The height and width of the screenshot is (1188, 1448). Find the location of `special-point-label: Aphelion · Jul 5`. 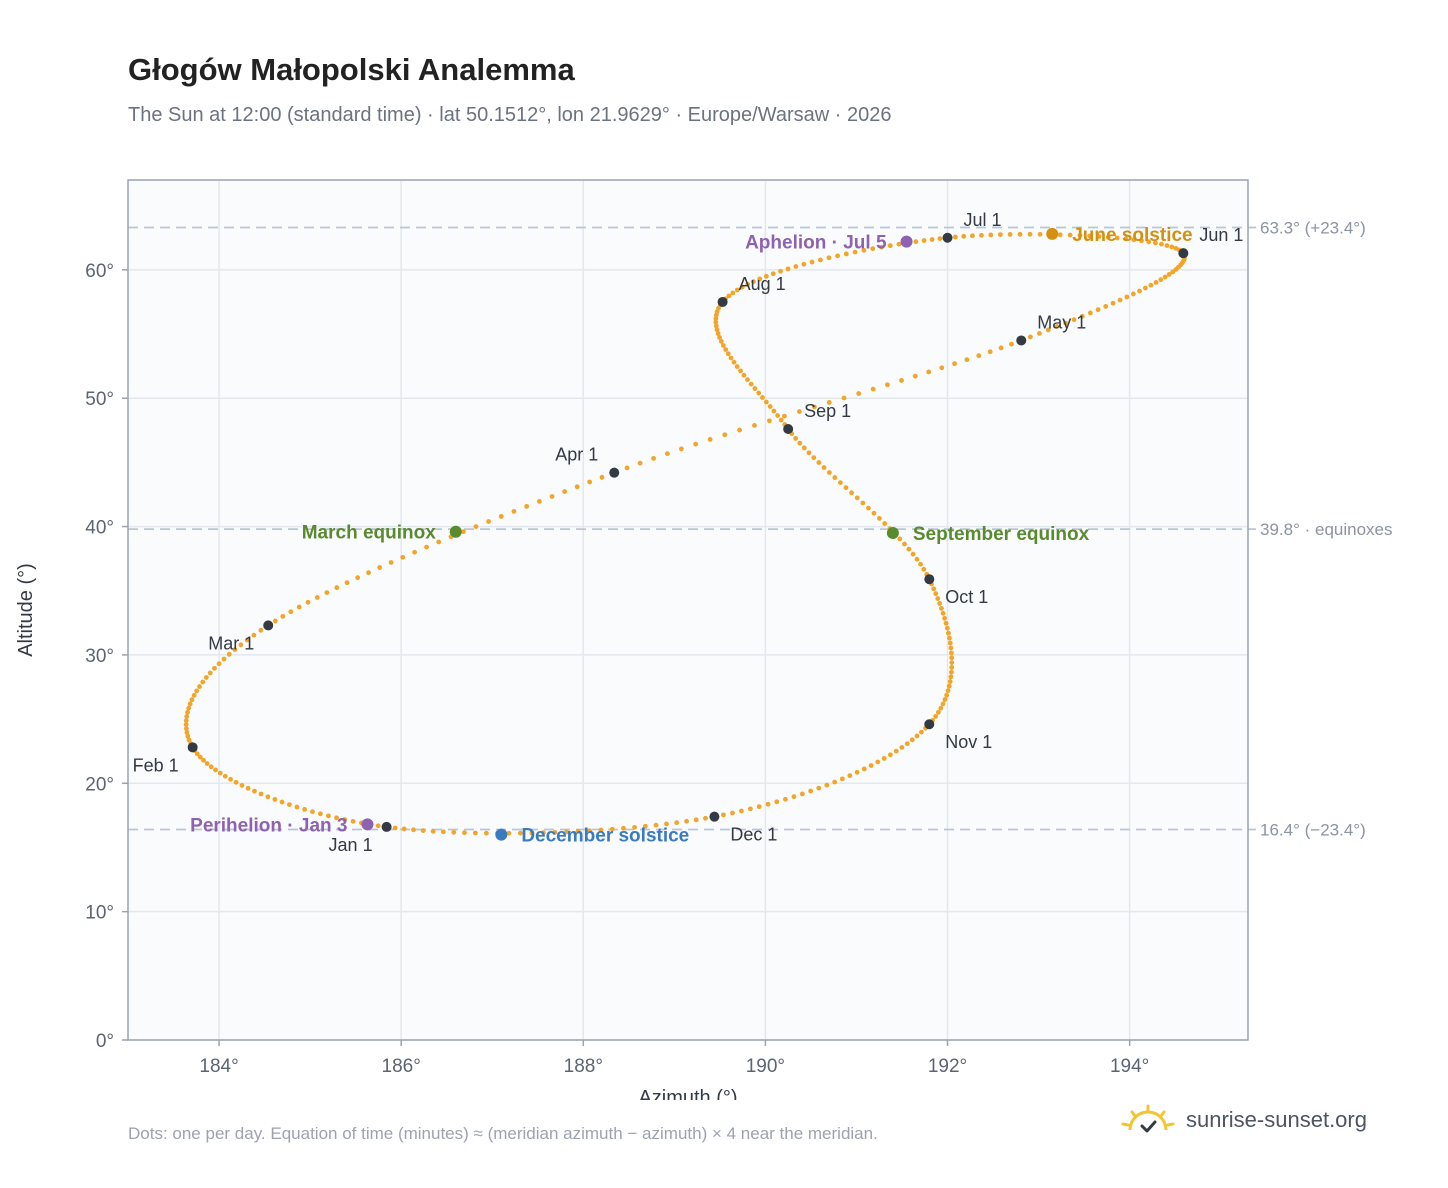

special-point-label: Aphelion · Jul 5 is located at coordinates (816, 243).